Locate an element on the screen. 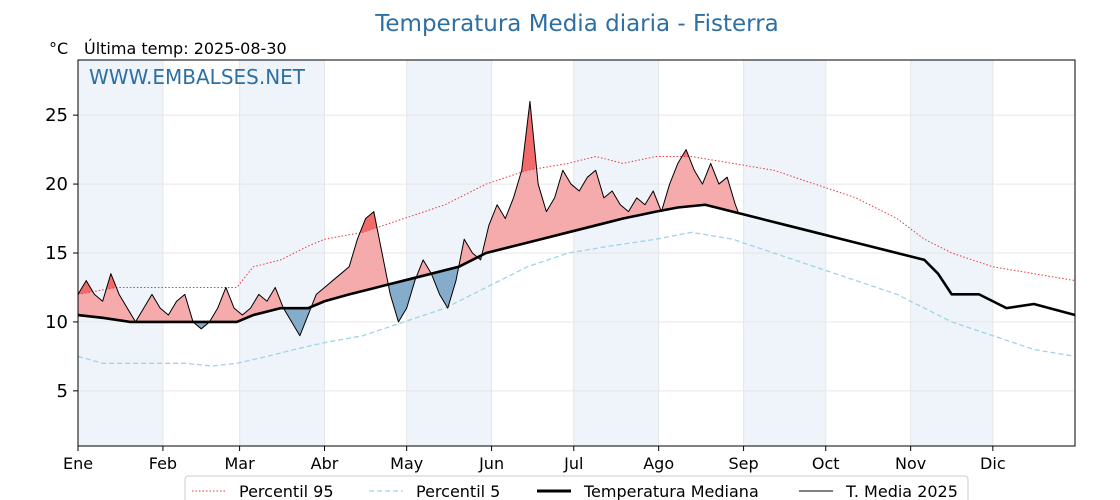 The width and height of the screenshot is (1120, 500). y-tick-label: 15 is located at coordinates (56, 253).